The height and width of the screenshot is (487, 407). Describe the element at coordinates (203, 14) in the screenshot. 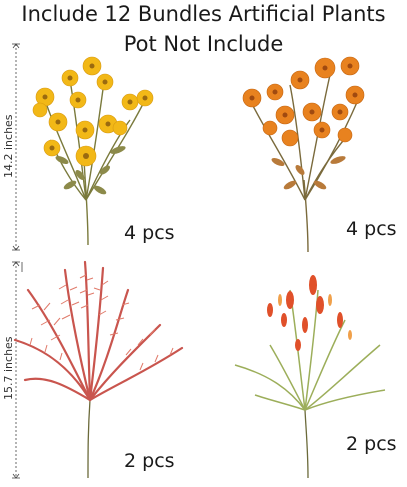

I see `headline-line-1: Include 12 Bundles Artificial Plants` at that location.